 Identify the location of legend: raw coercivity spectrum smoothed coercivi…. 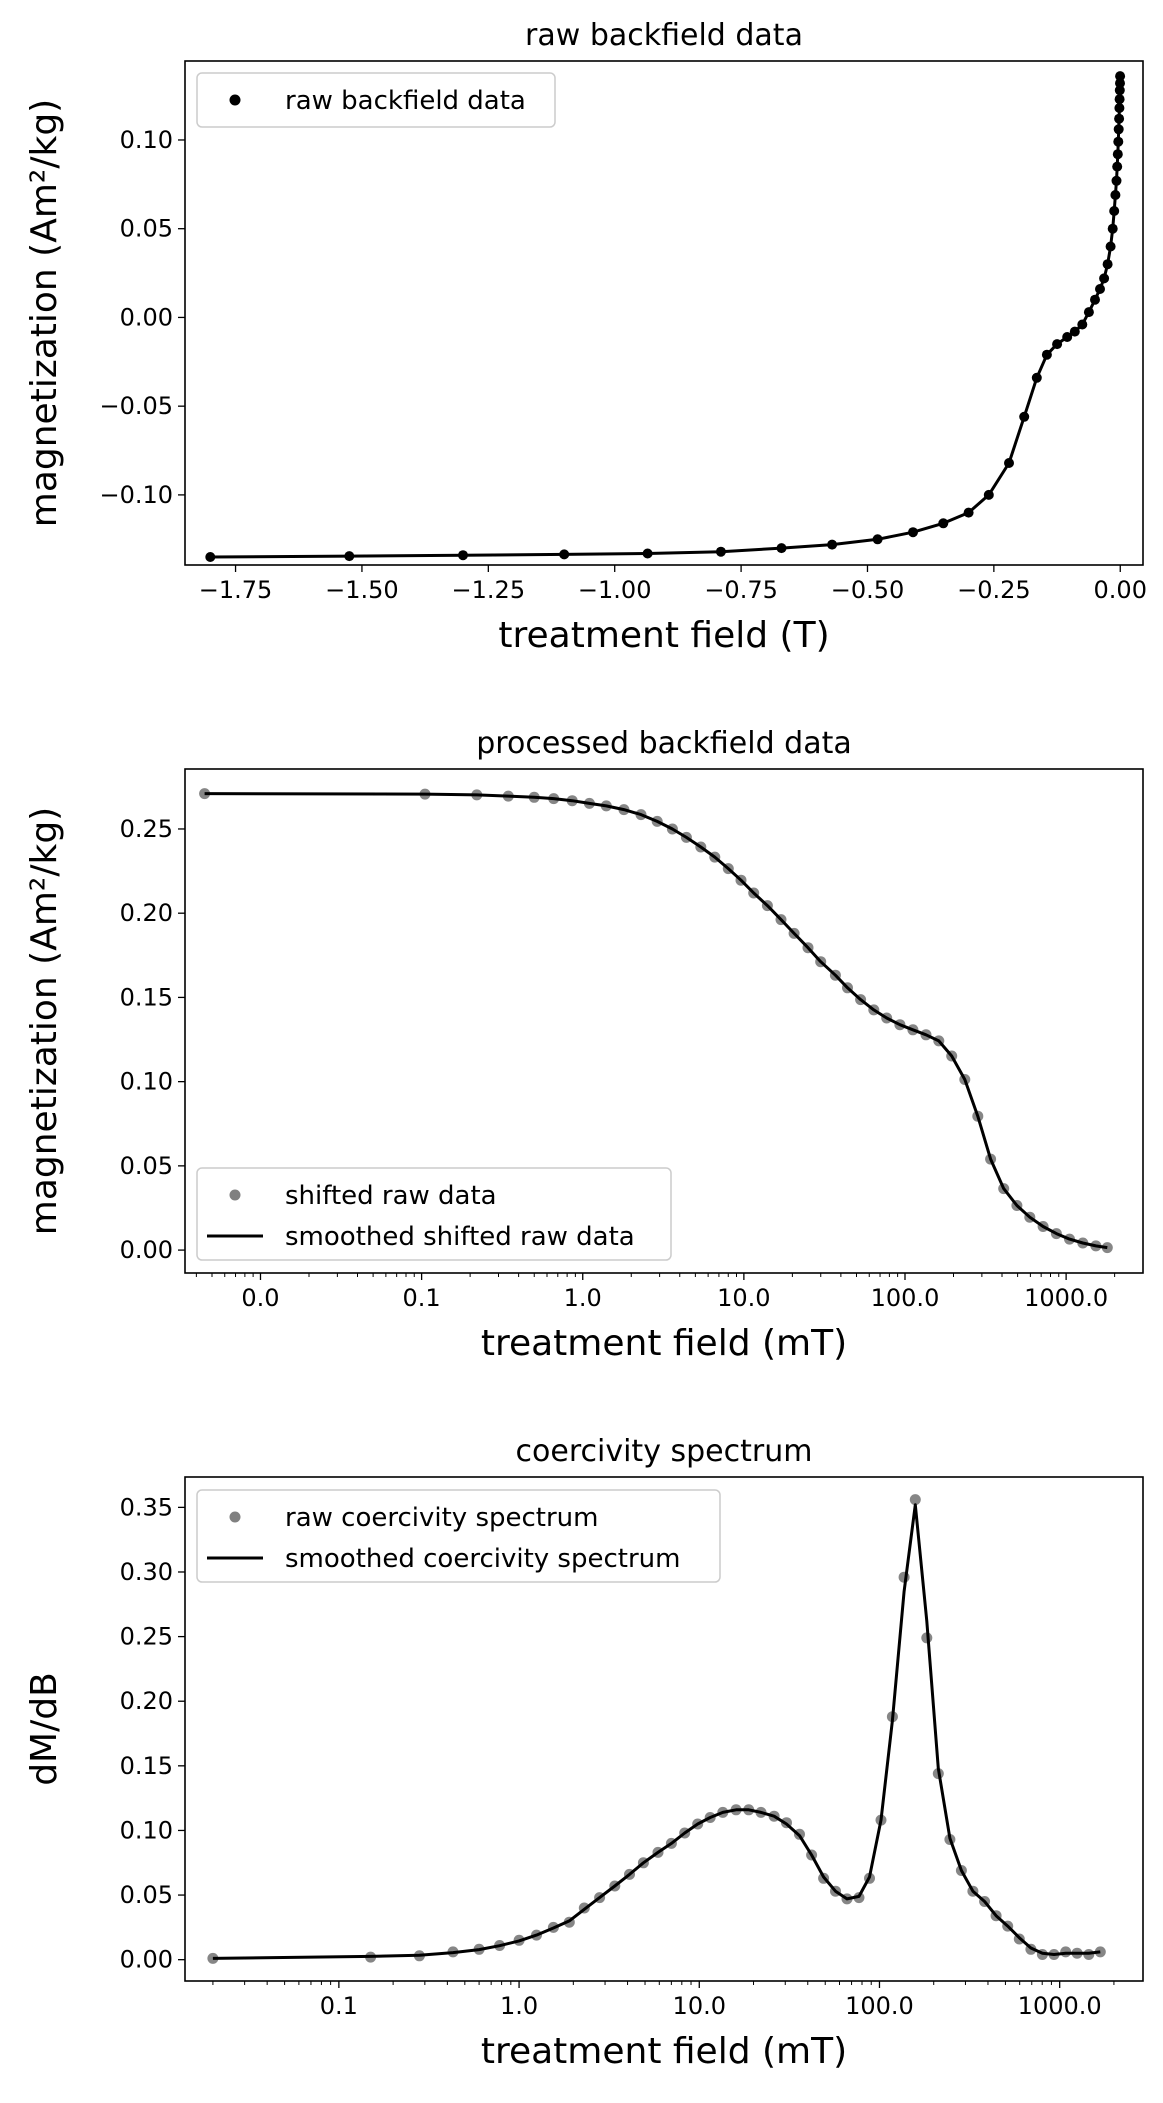
(458, 1536).